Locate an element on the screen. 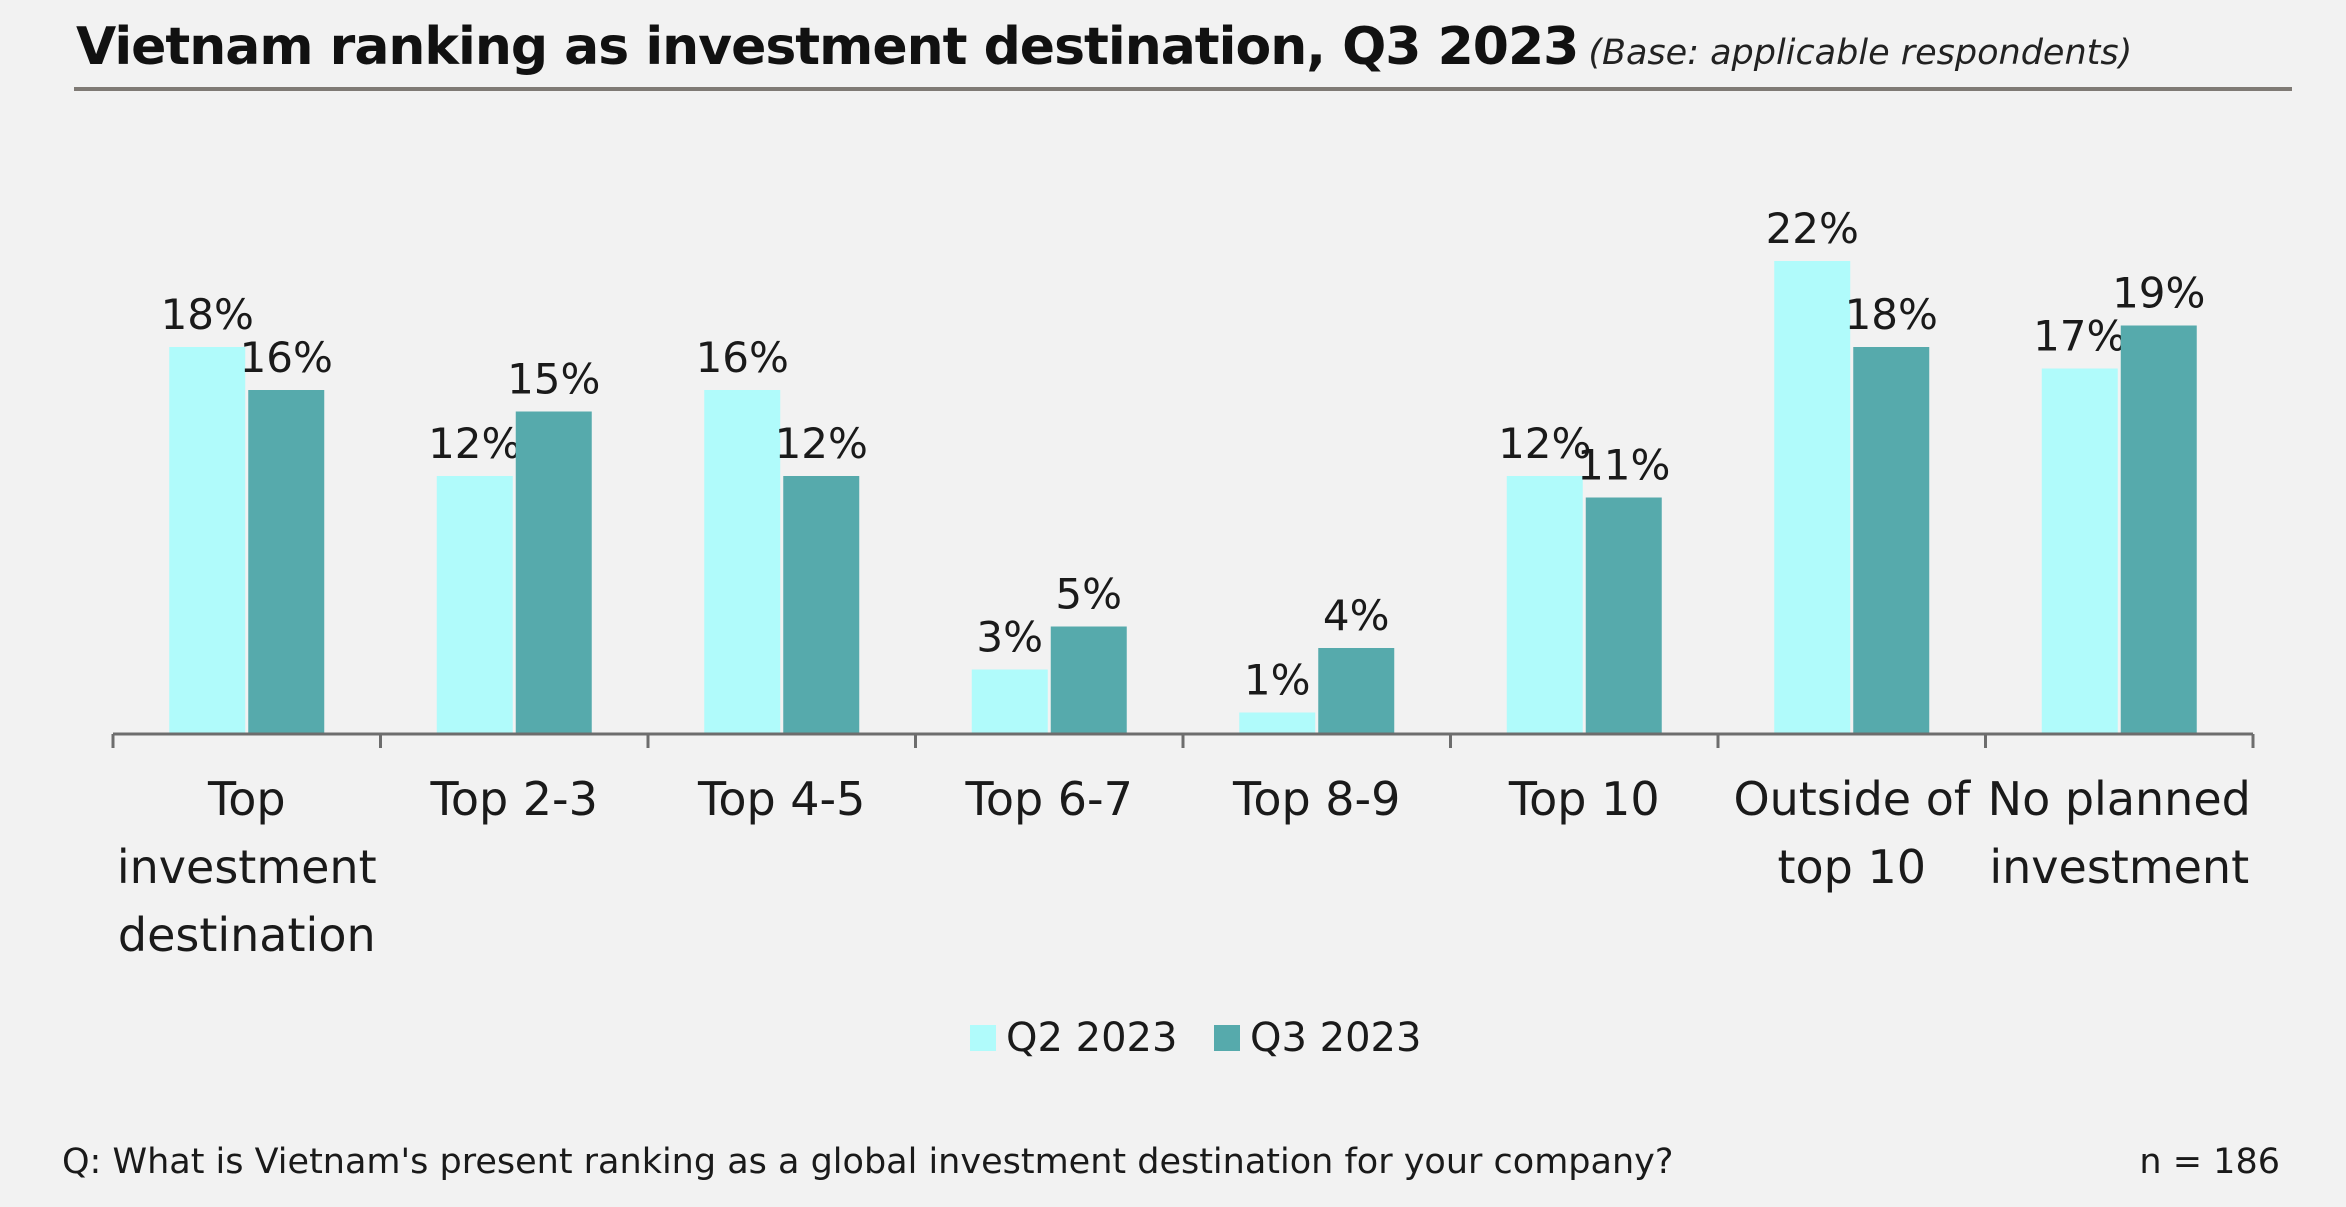 The width and height of the screenshot is (2346, 1207). value-label-q2-4: 1% is located at coordinates (1277, 680).